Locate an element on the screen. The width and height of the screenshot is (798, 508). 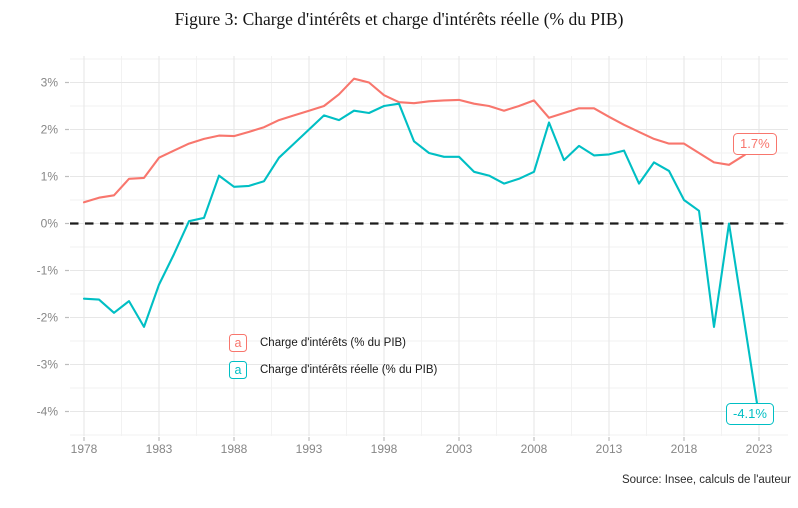
y-tick-label: -1% is located at coordinates (48, 271).